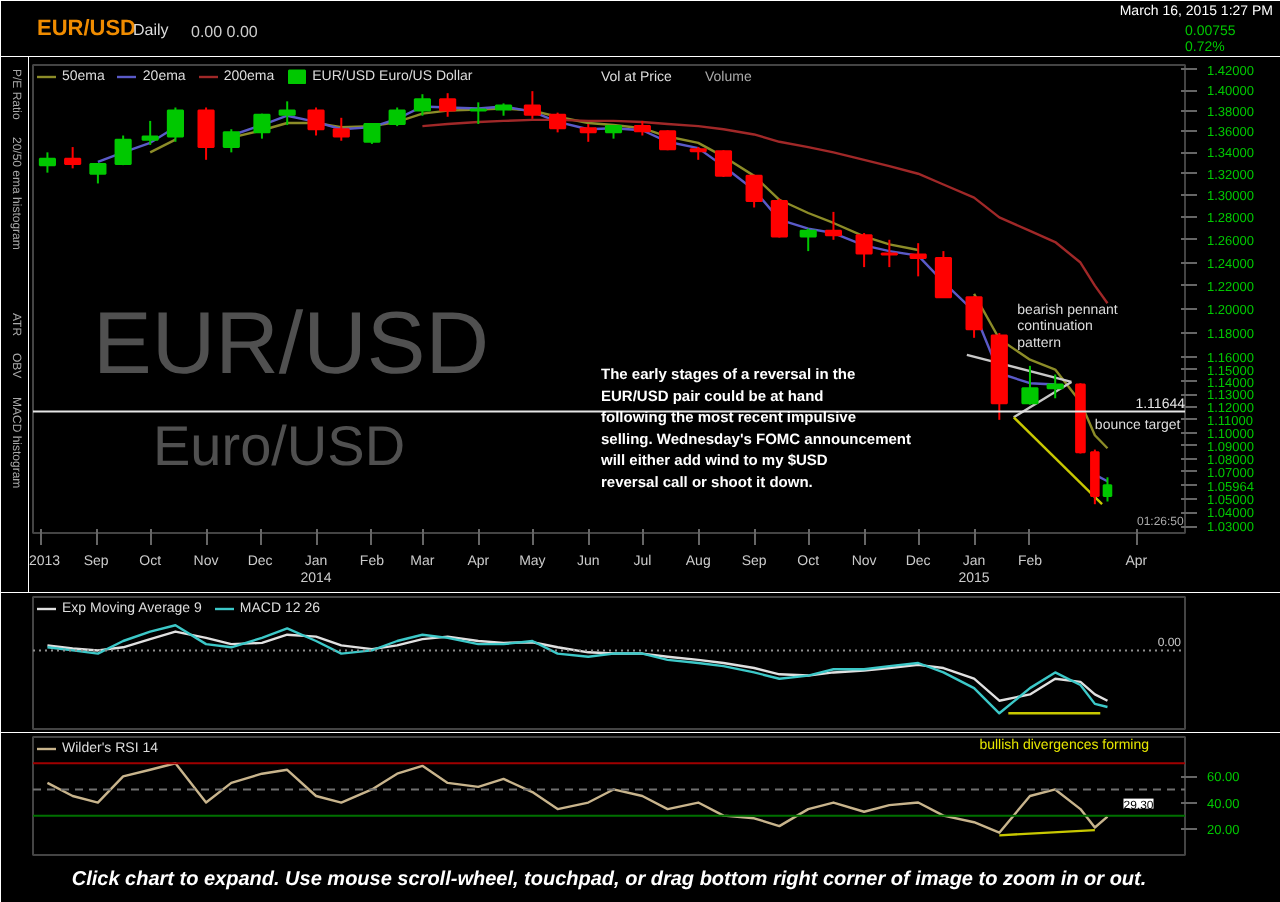 The width and height of the screenshot is (1280, 902). Describe the element at coordinates (291, 344) in the screenshot. I see `text: EUR/USD` at that location.